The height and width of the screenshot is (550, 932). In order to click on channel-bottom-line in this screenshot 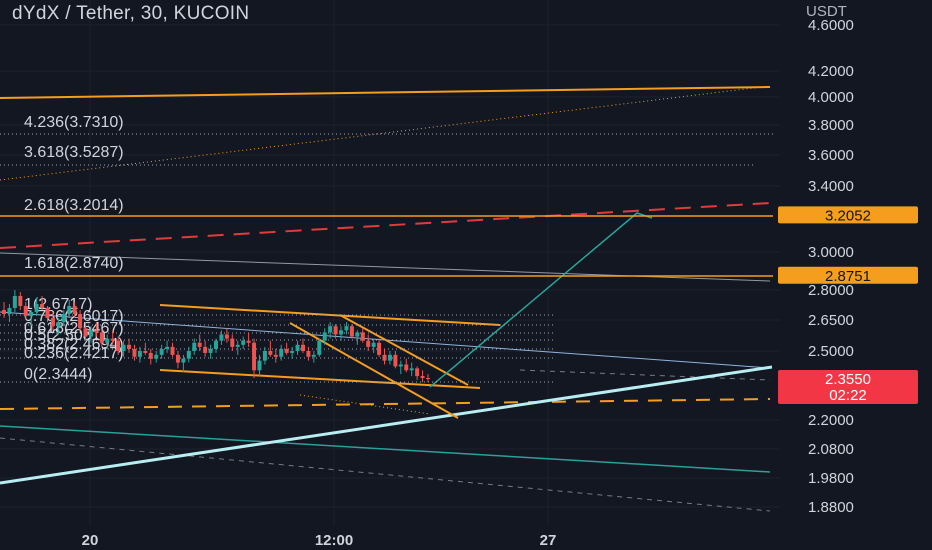, I will do `click(320, 379)`.